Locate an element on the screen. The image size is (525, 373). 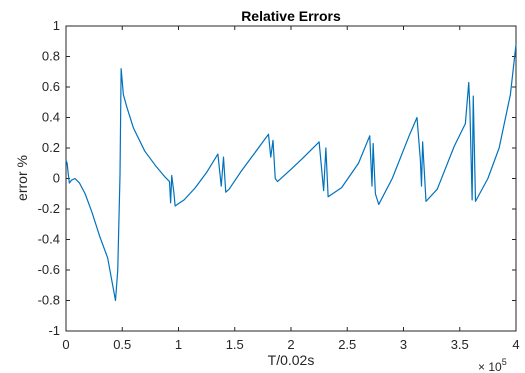
x-axis-title: T/0.02s is located at coordinates (291, 360).